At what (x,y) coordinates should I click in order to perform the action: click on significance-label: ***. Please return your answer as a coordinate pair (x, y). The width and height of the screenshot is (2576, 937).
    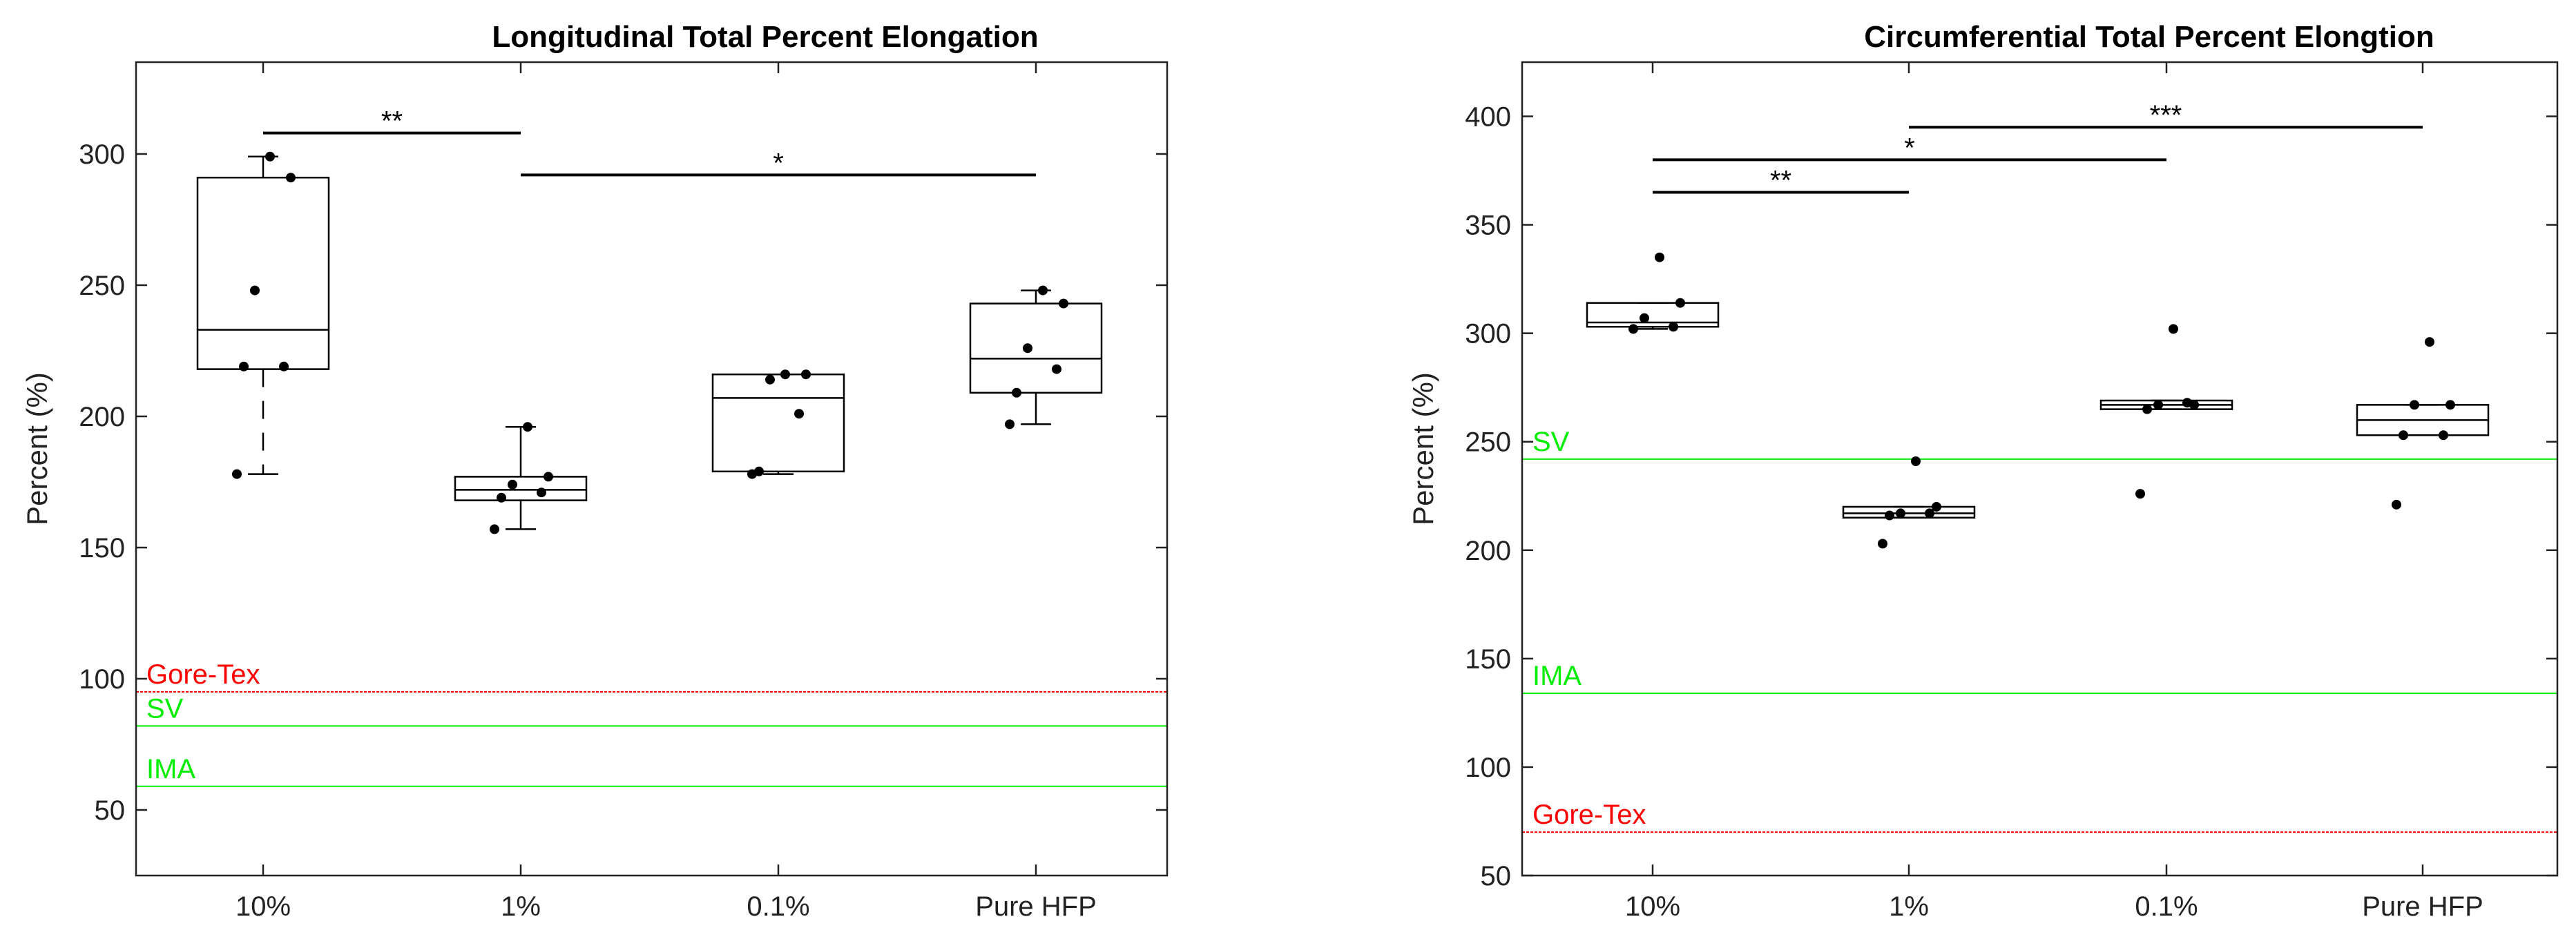
    Looking at the image, I should click on (2166, 116).